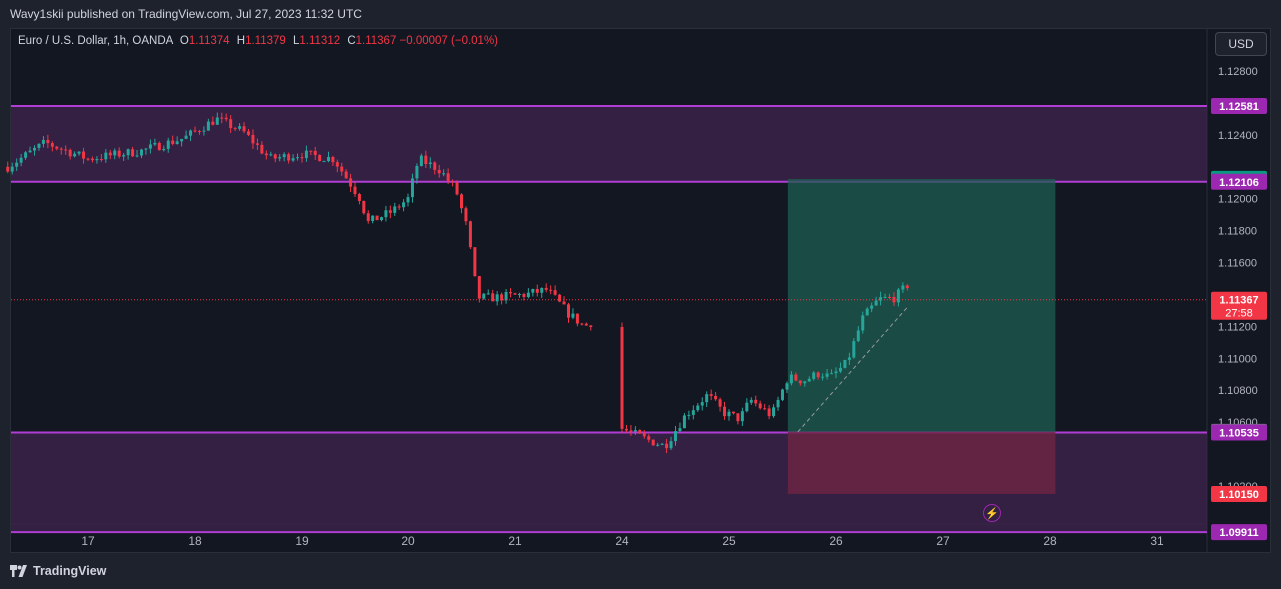 The width and height of the screenshot is (1281, 589). What do you see at coordinates (95, 41) in the screenshot?
I see `symbol-description: Euro / U.S. Dollar, 1h, OANDA` at bounding box center [95, 41].